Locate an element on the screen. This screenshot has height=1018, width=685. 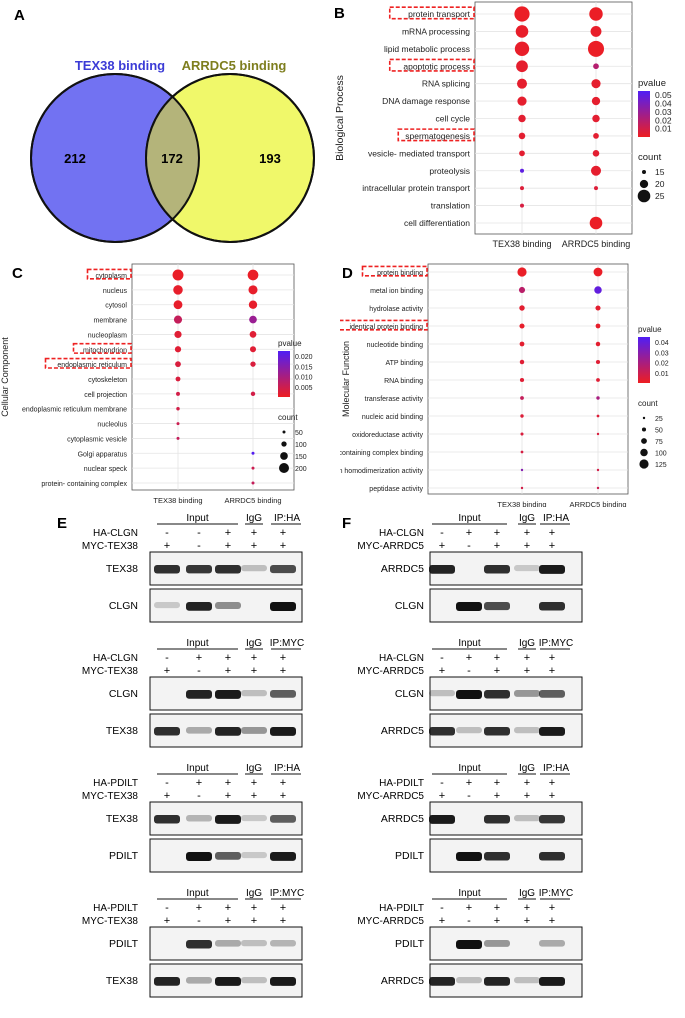
section-label-ip: IP:MYC is located at coordinates (556, 643).